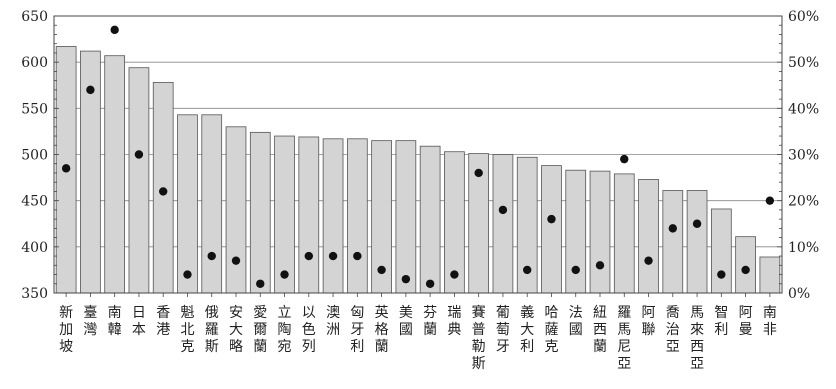  I want to click on category-label: 安大略, so click(236, 330).